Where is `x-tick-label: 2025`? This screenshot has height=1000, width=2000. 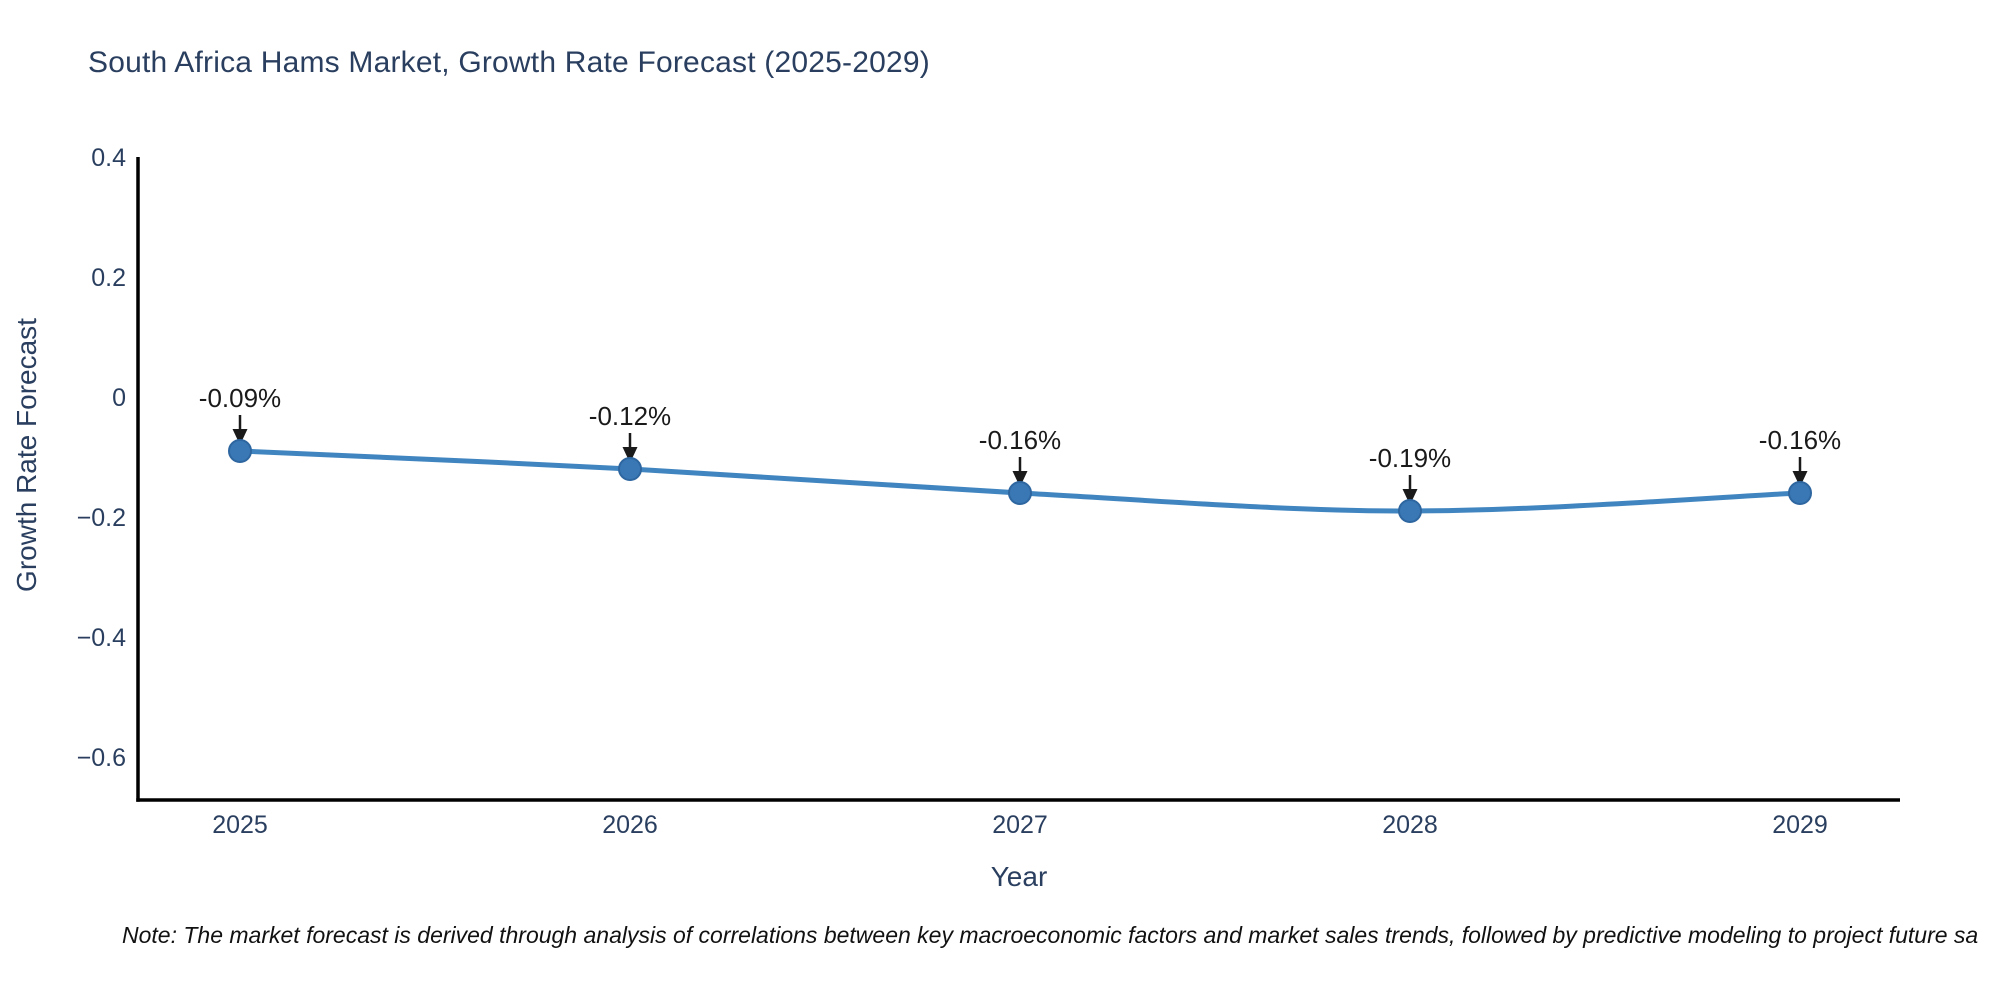
x-tick-label: 2025 is located at coordinates (240, 825).